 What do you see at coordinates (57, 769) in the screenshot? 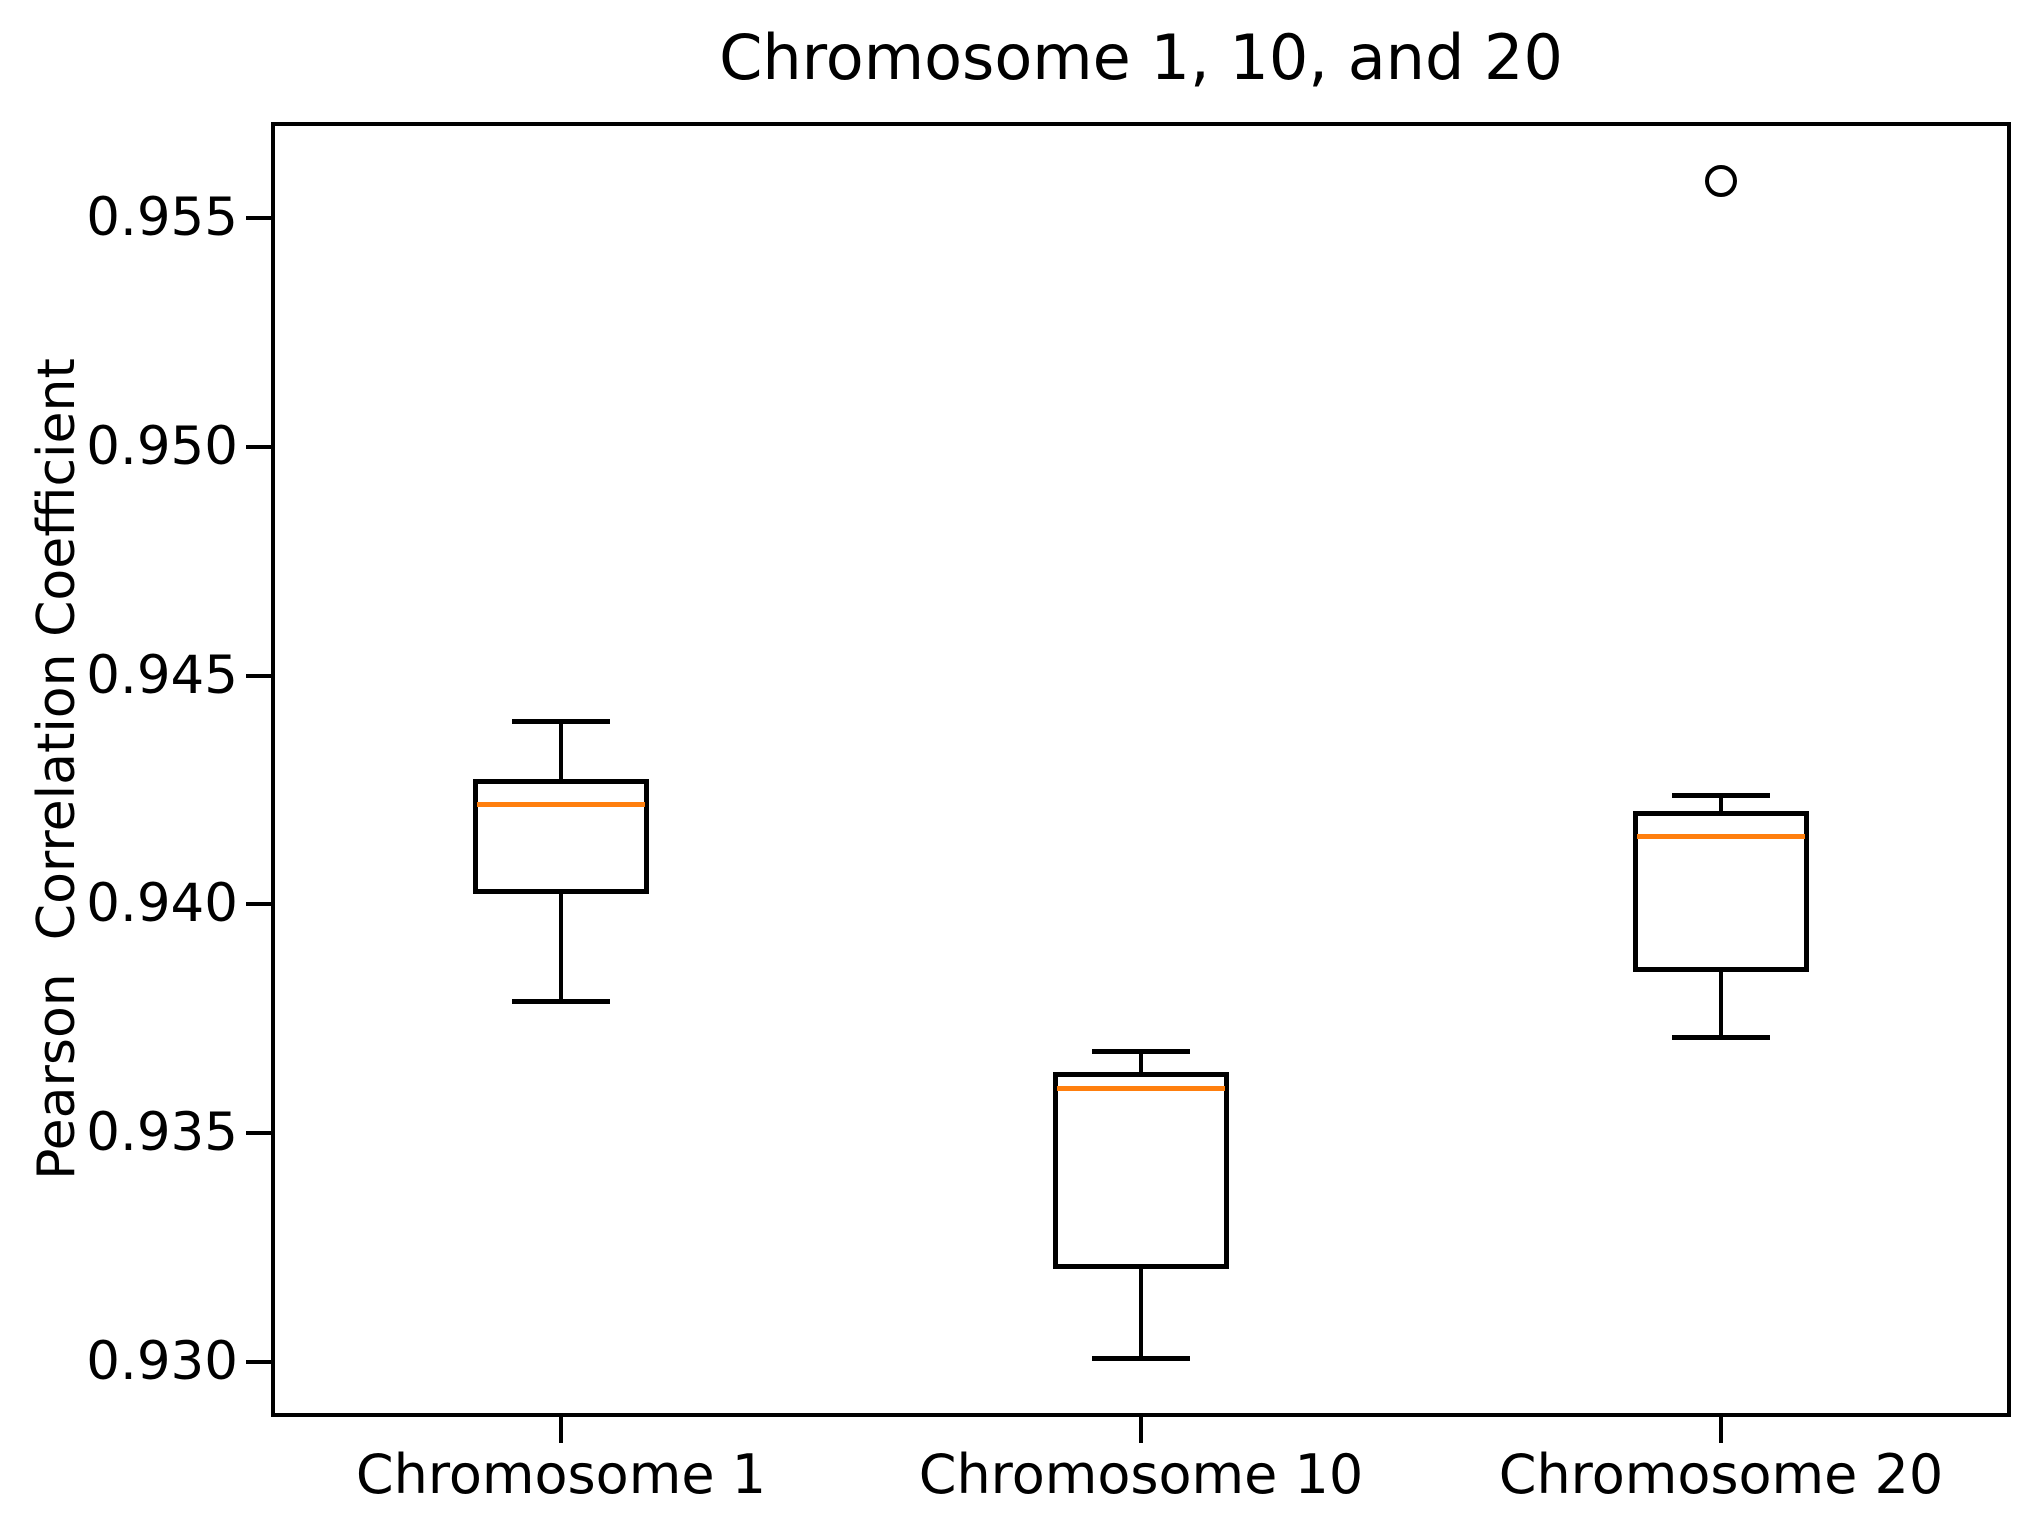
I see `y-axis-label: Pearson Correlation Coefficient` at bounding box center [57, 769].